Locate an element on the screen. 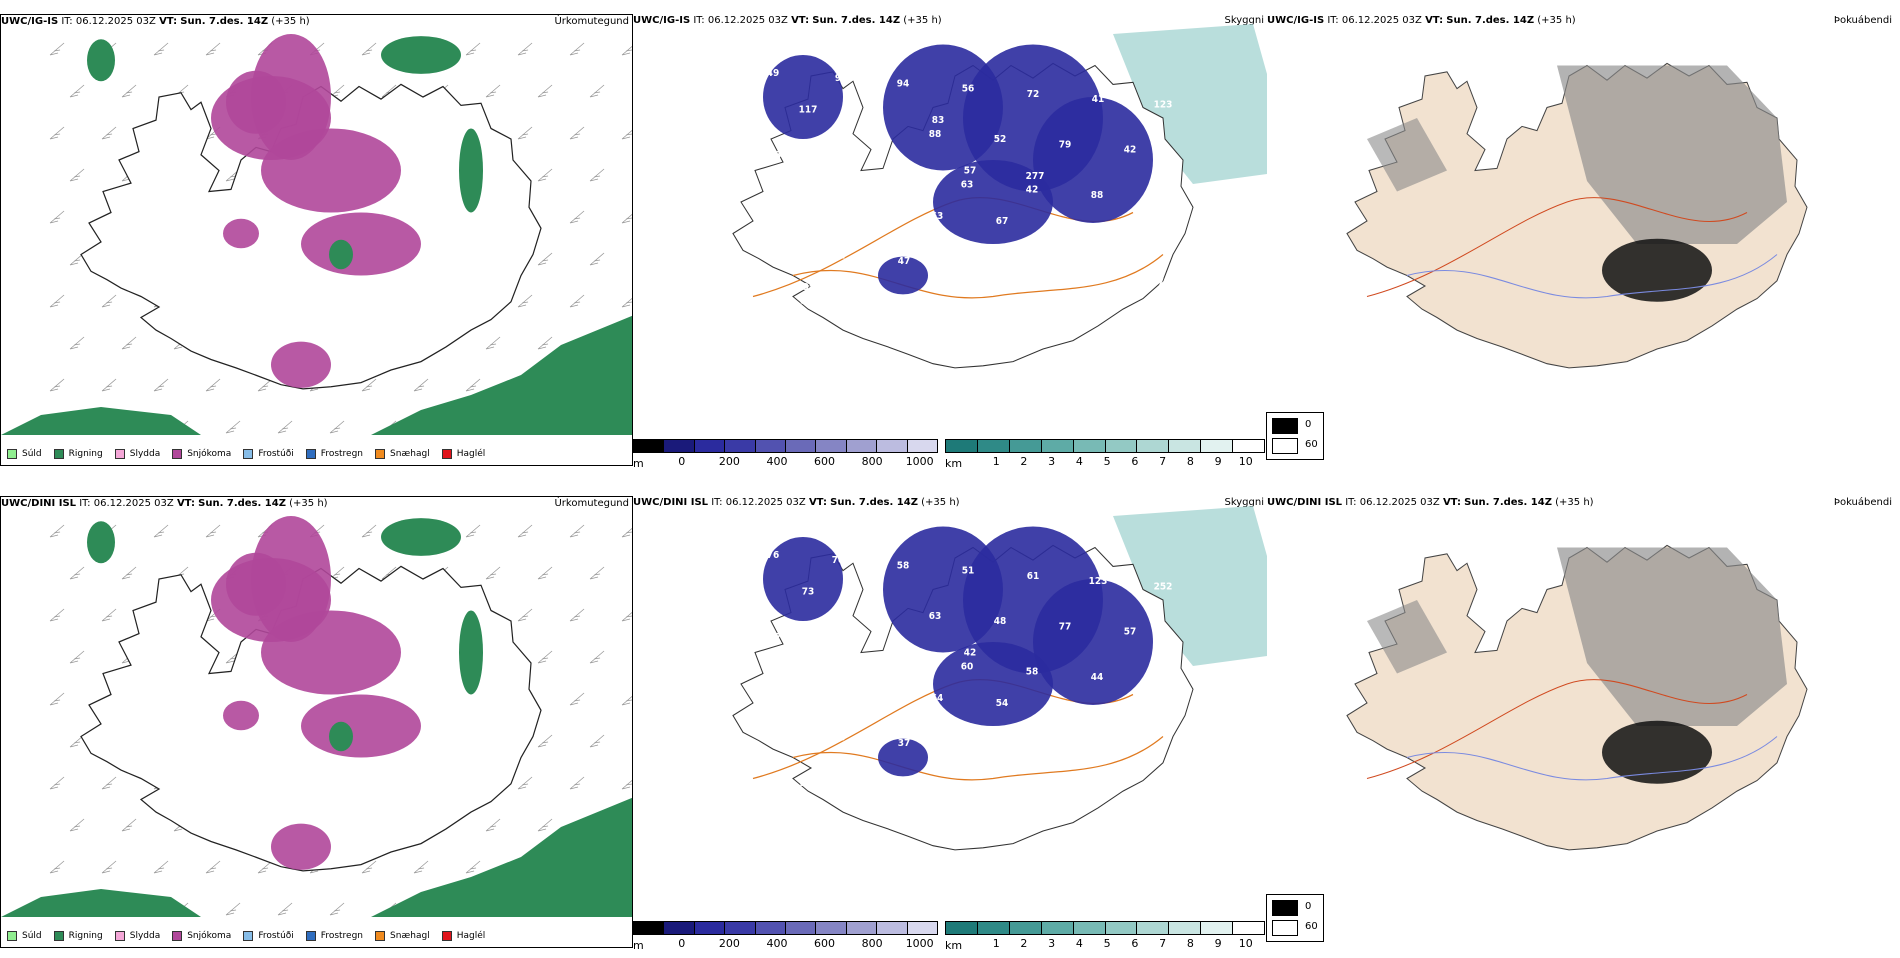 This screenshot has height=958, width=1900. cloudbase-colorbar: 0 200 400 600 800 1000 m is located at coordinates (785, 456).